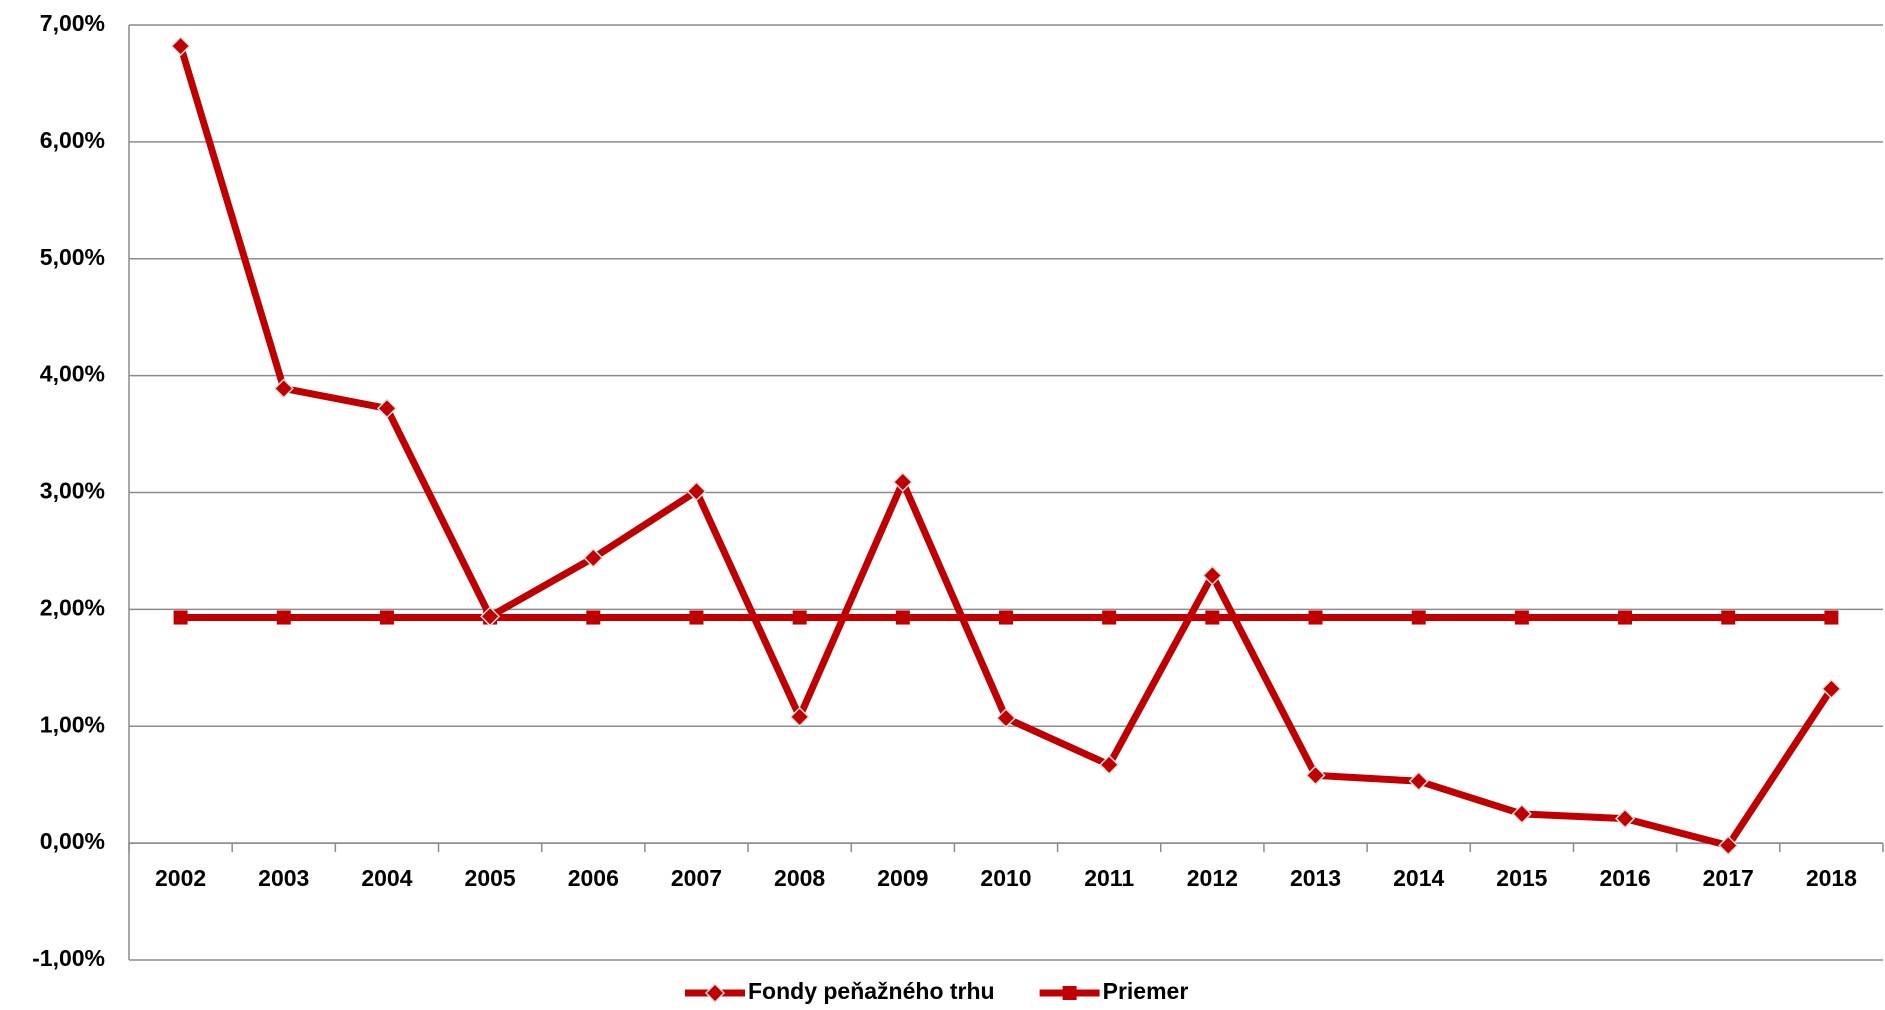 The width and height of the screenshot is (1885, 1010). Describe the element at coordinates (593, 878) in the screenshot. I see `x-tick-label: 2006` at that location.